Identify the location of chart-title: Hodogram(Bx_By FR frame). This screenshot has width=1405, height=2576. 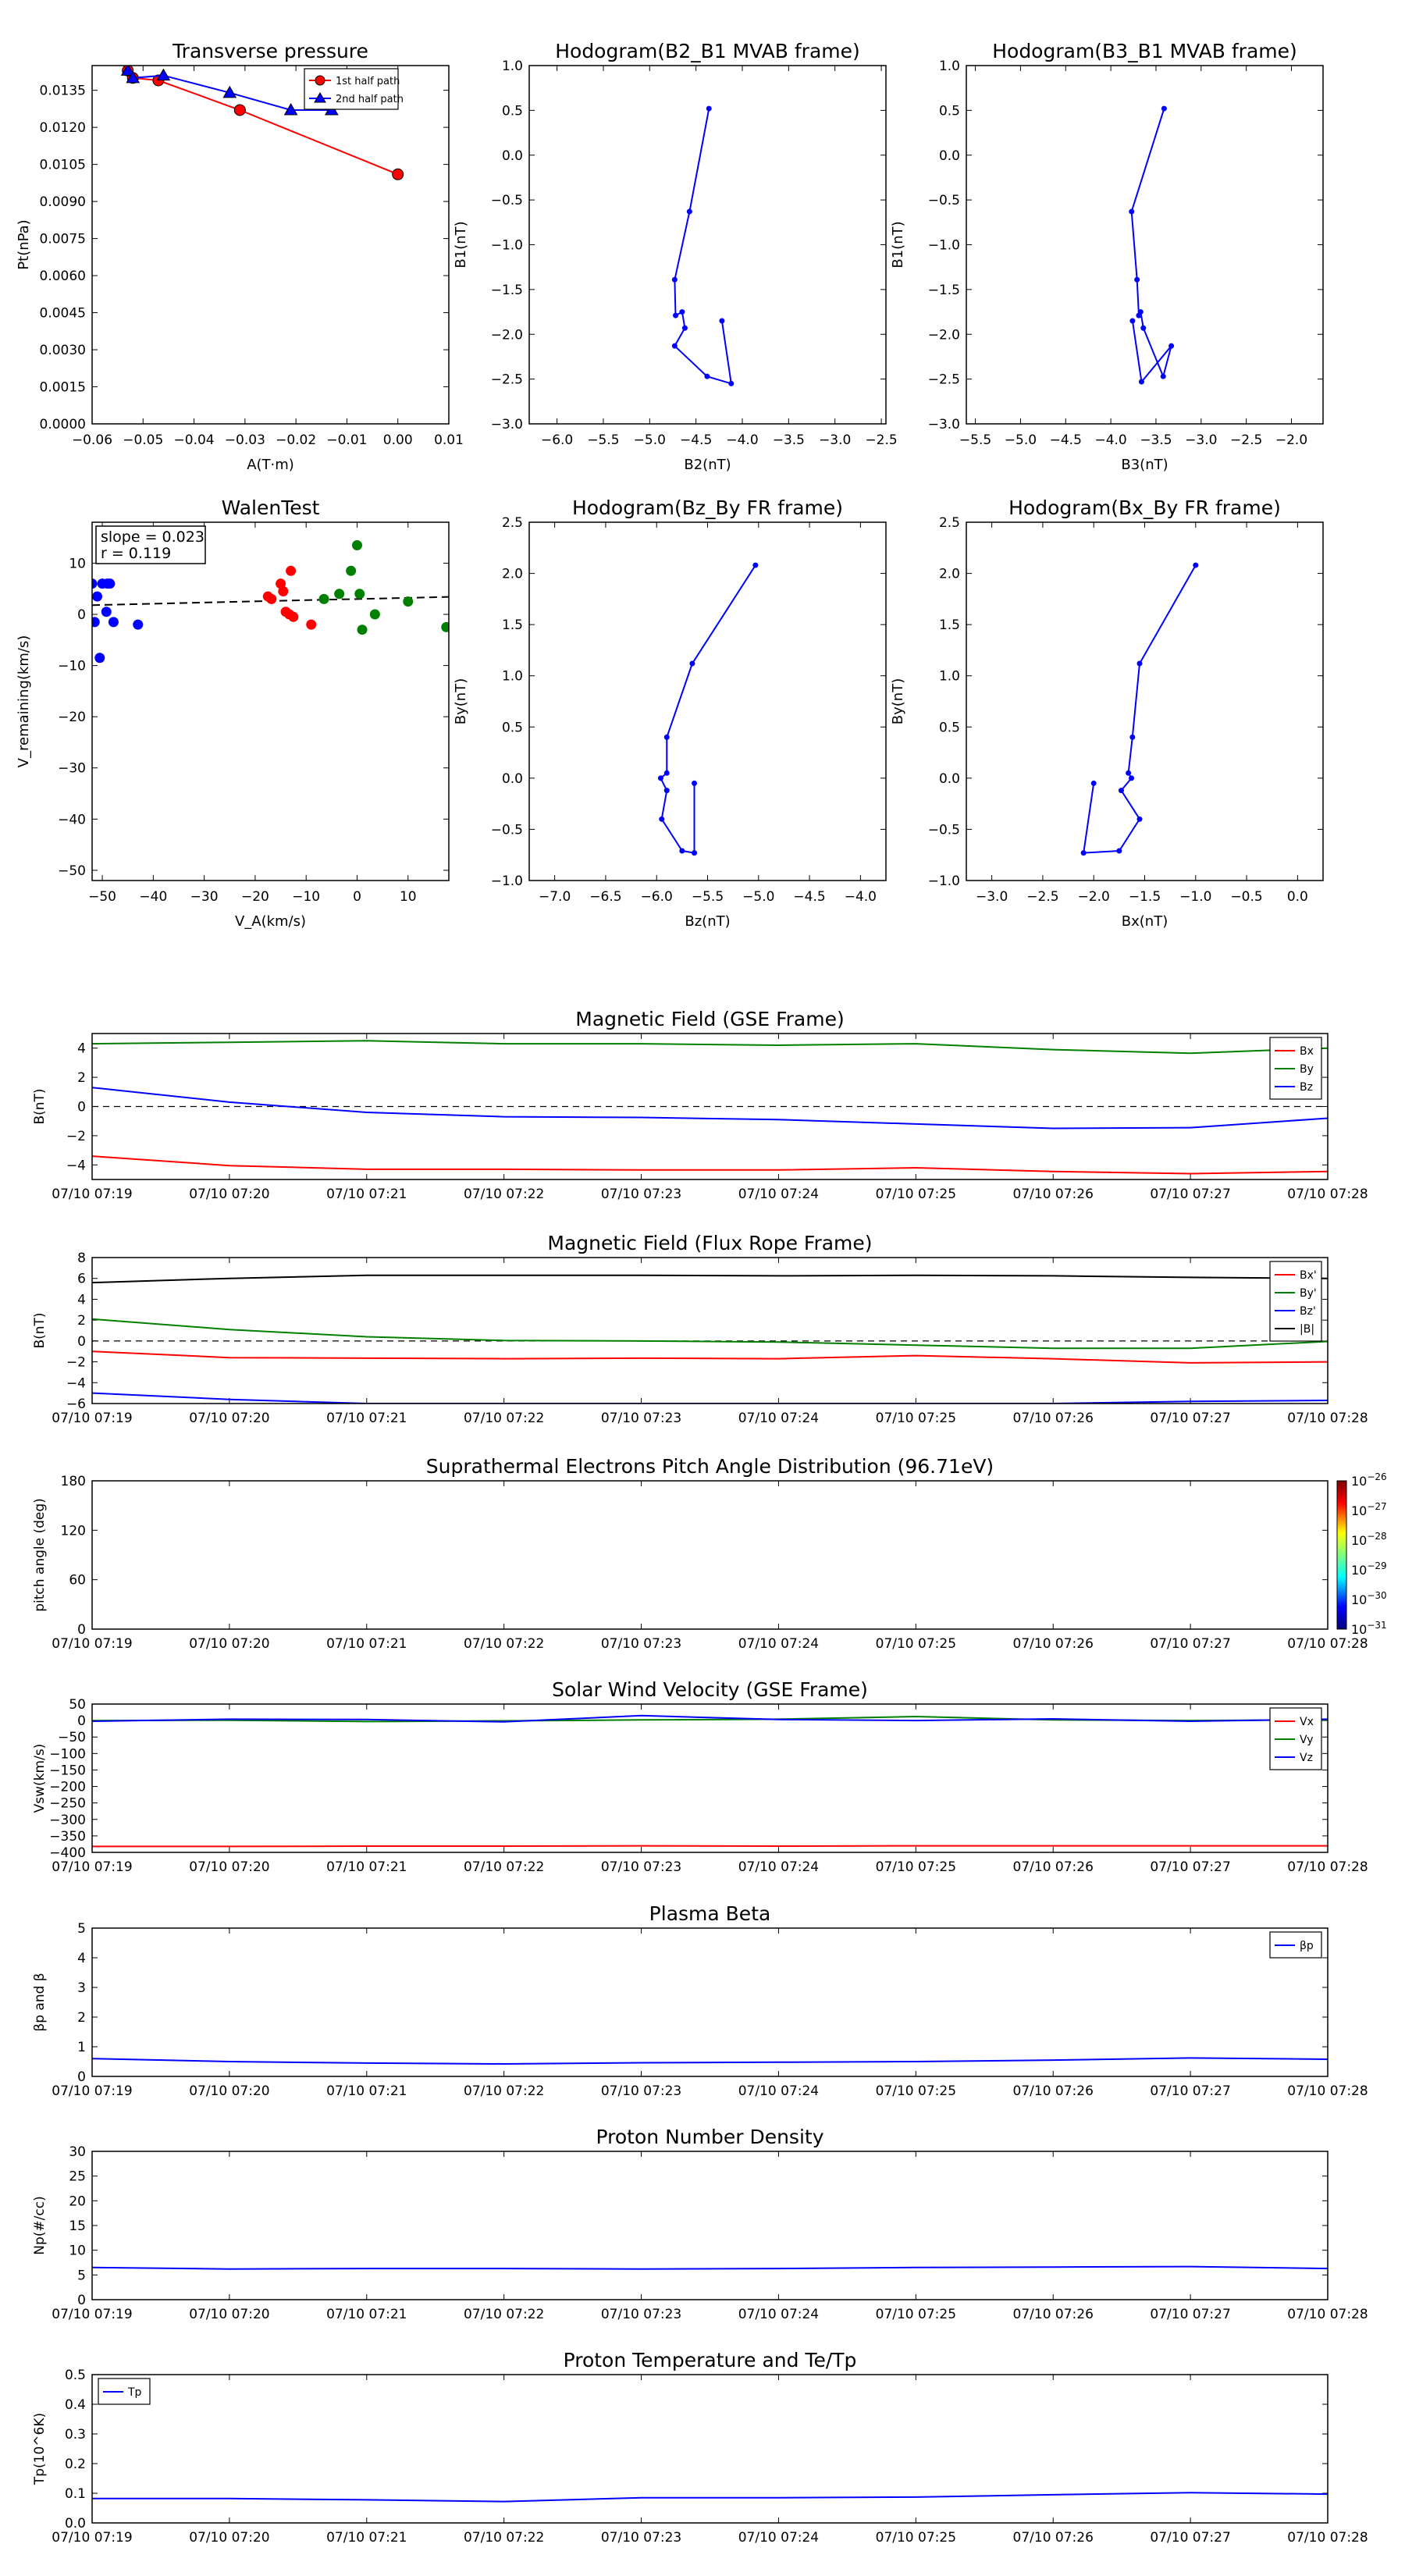
(1145, 507).